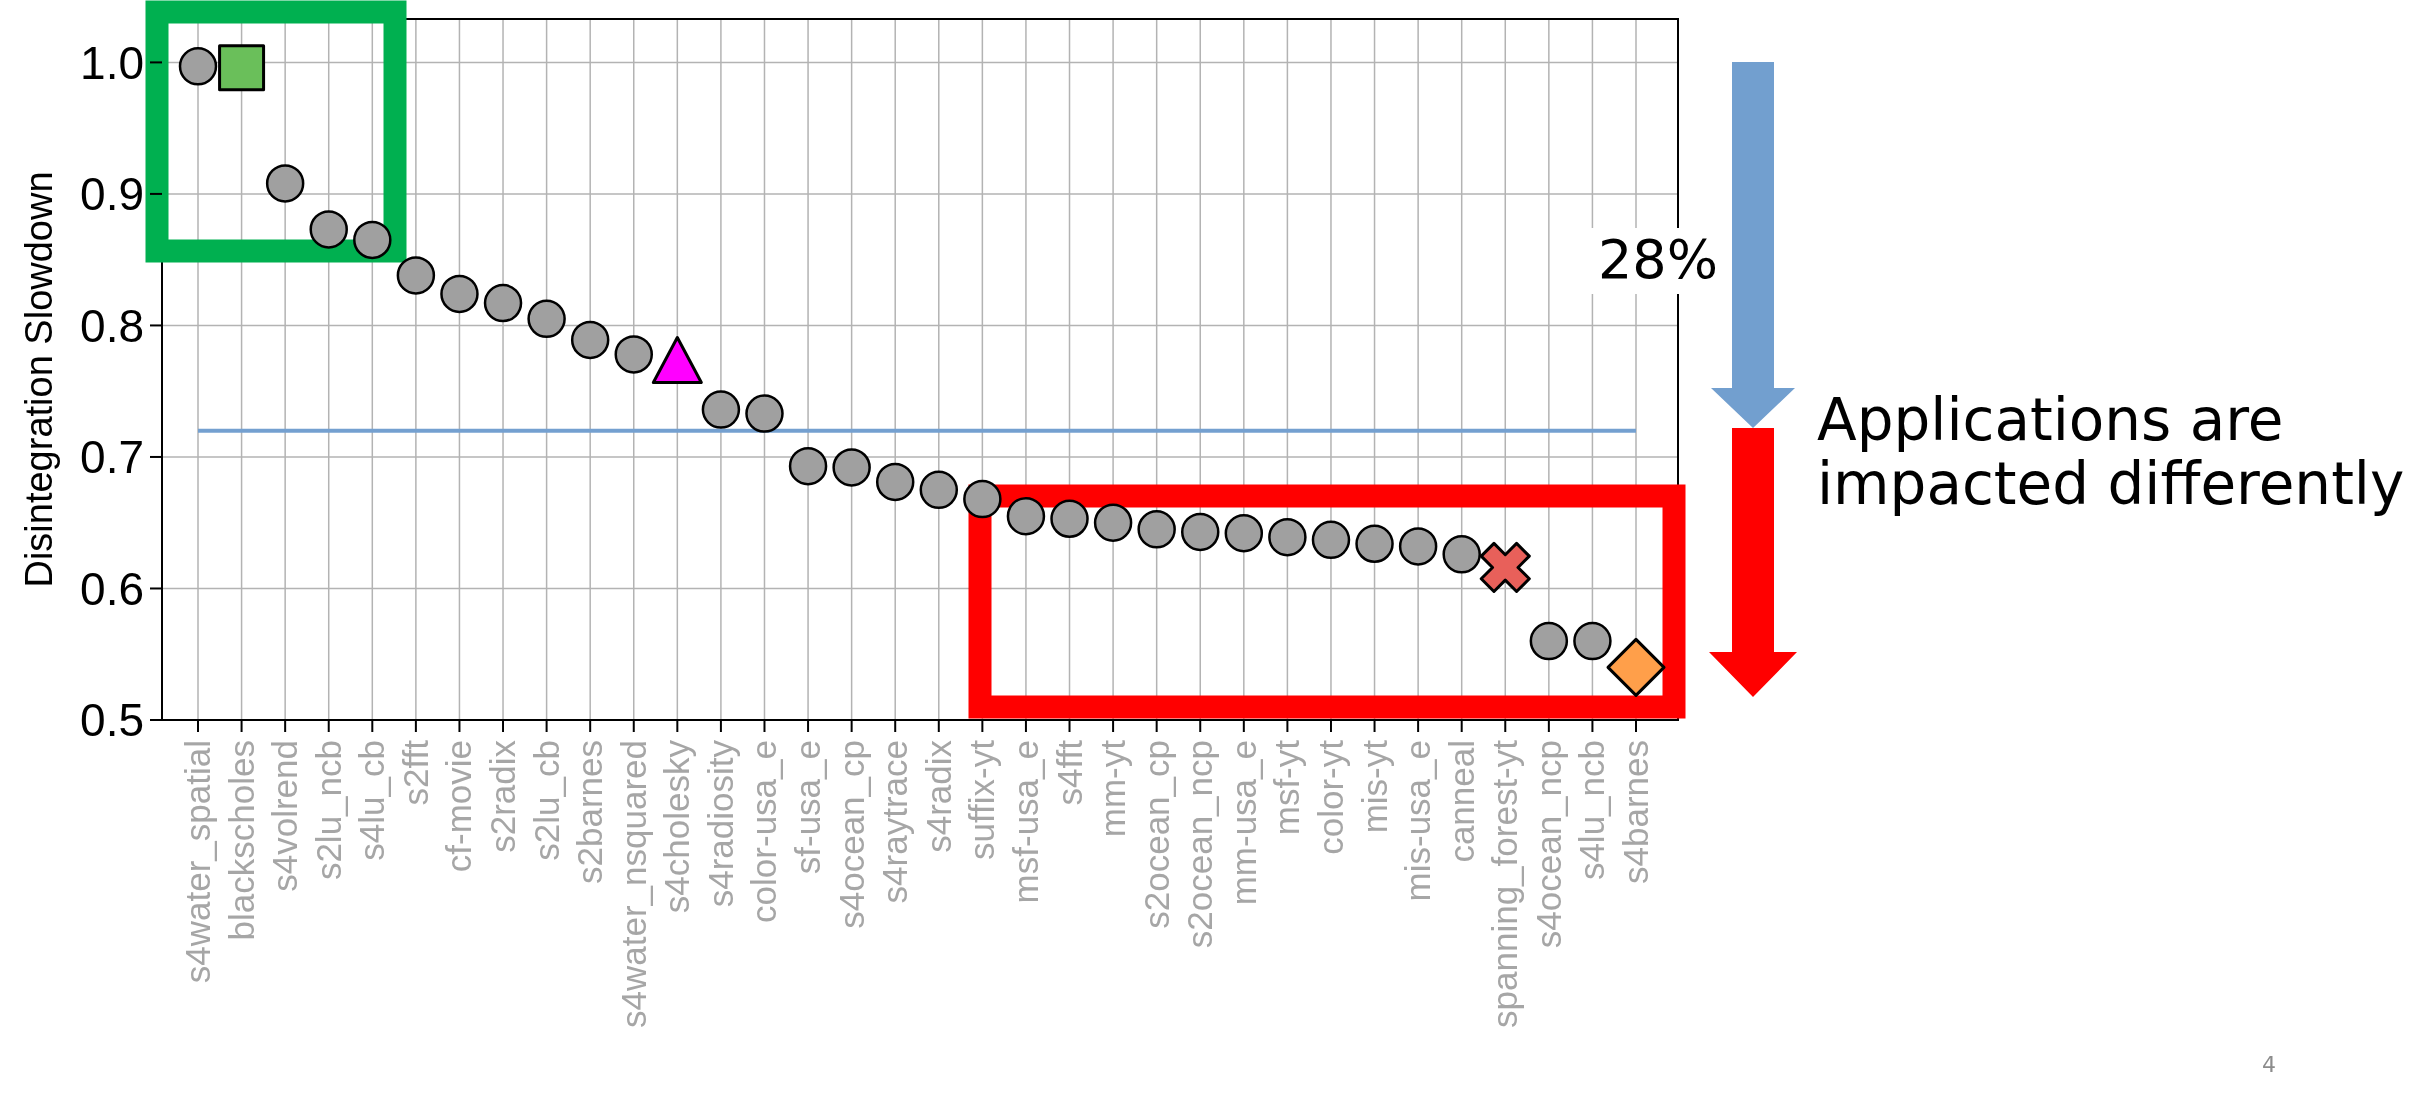  Describe the element at coordinates (112, 325) in the screenshot. I see `y-tick-label: 0.8` at that location.